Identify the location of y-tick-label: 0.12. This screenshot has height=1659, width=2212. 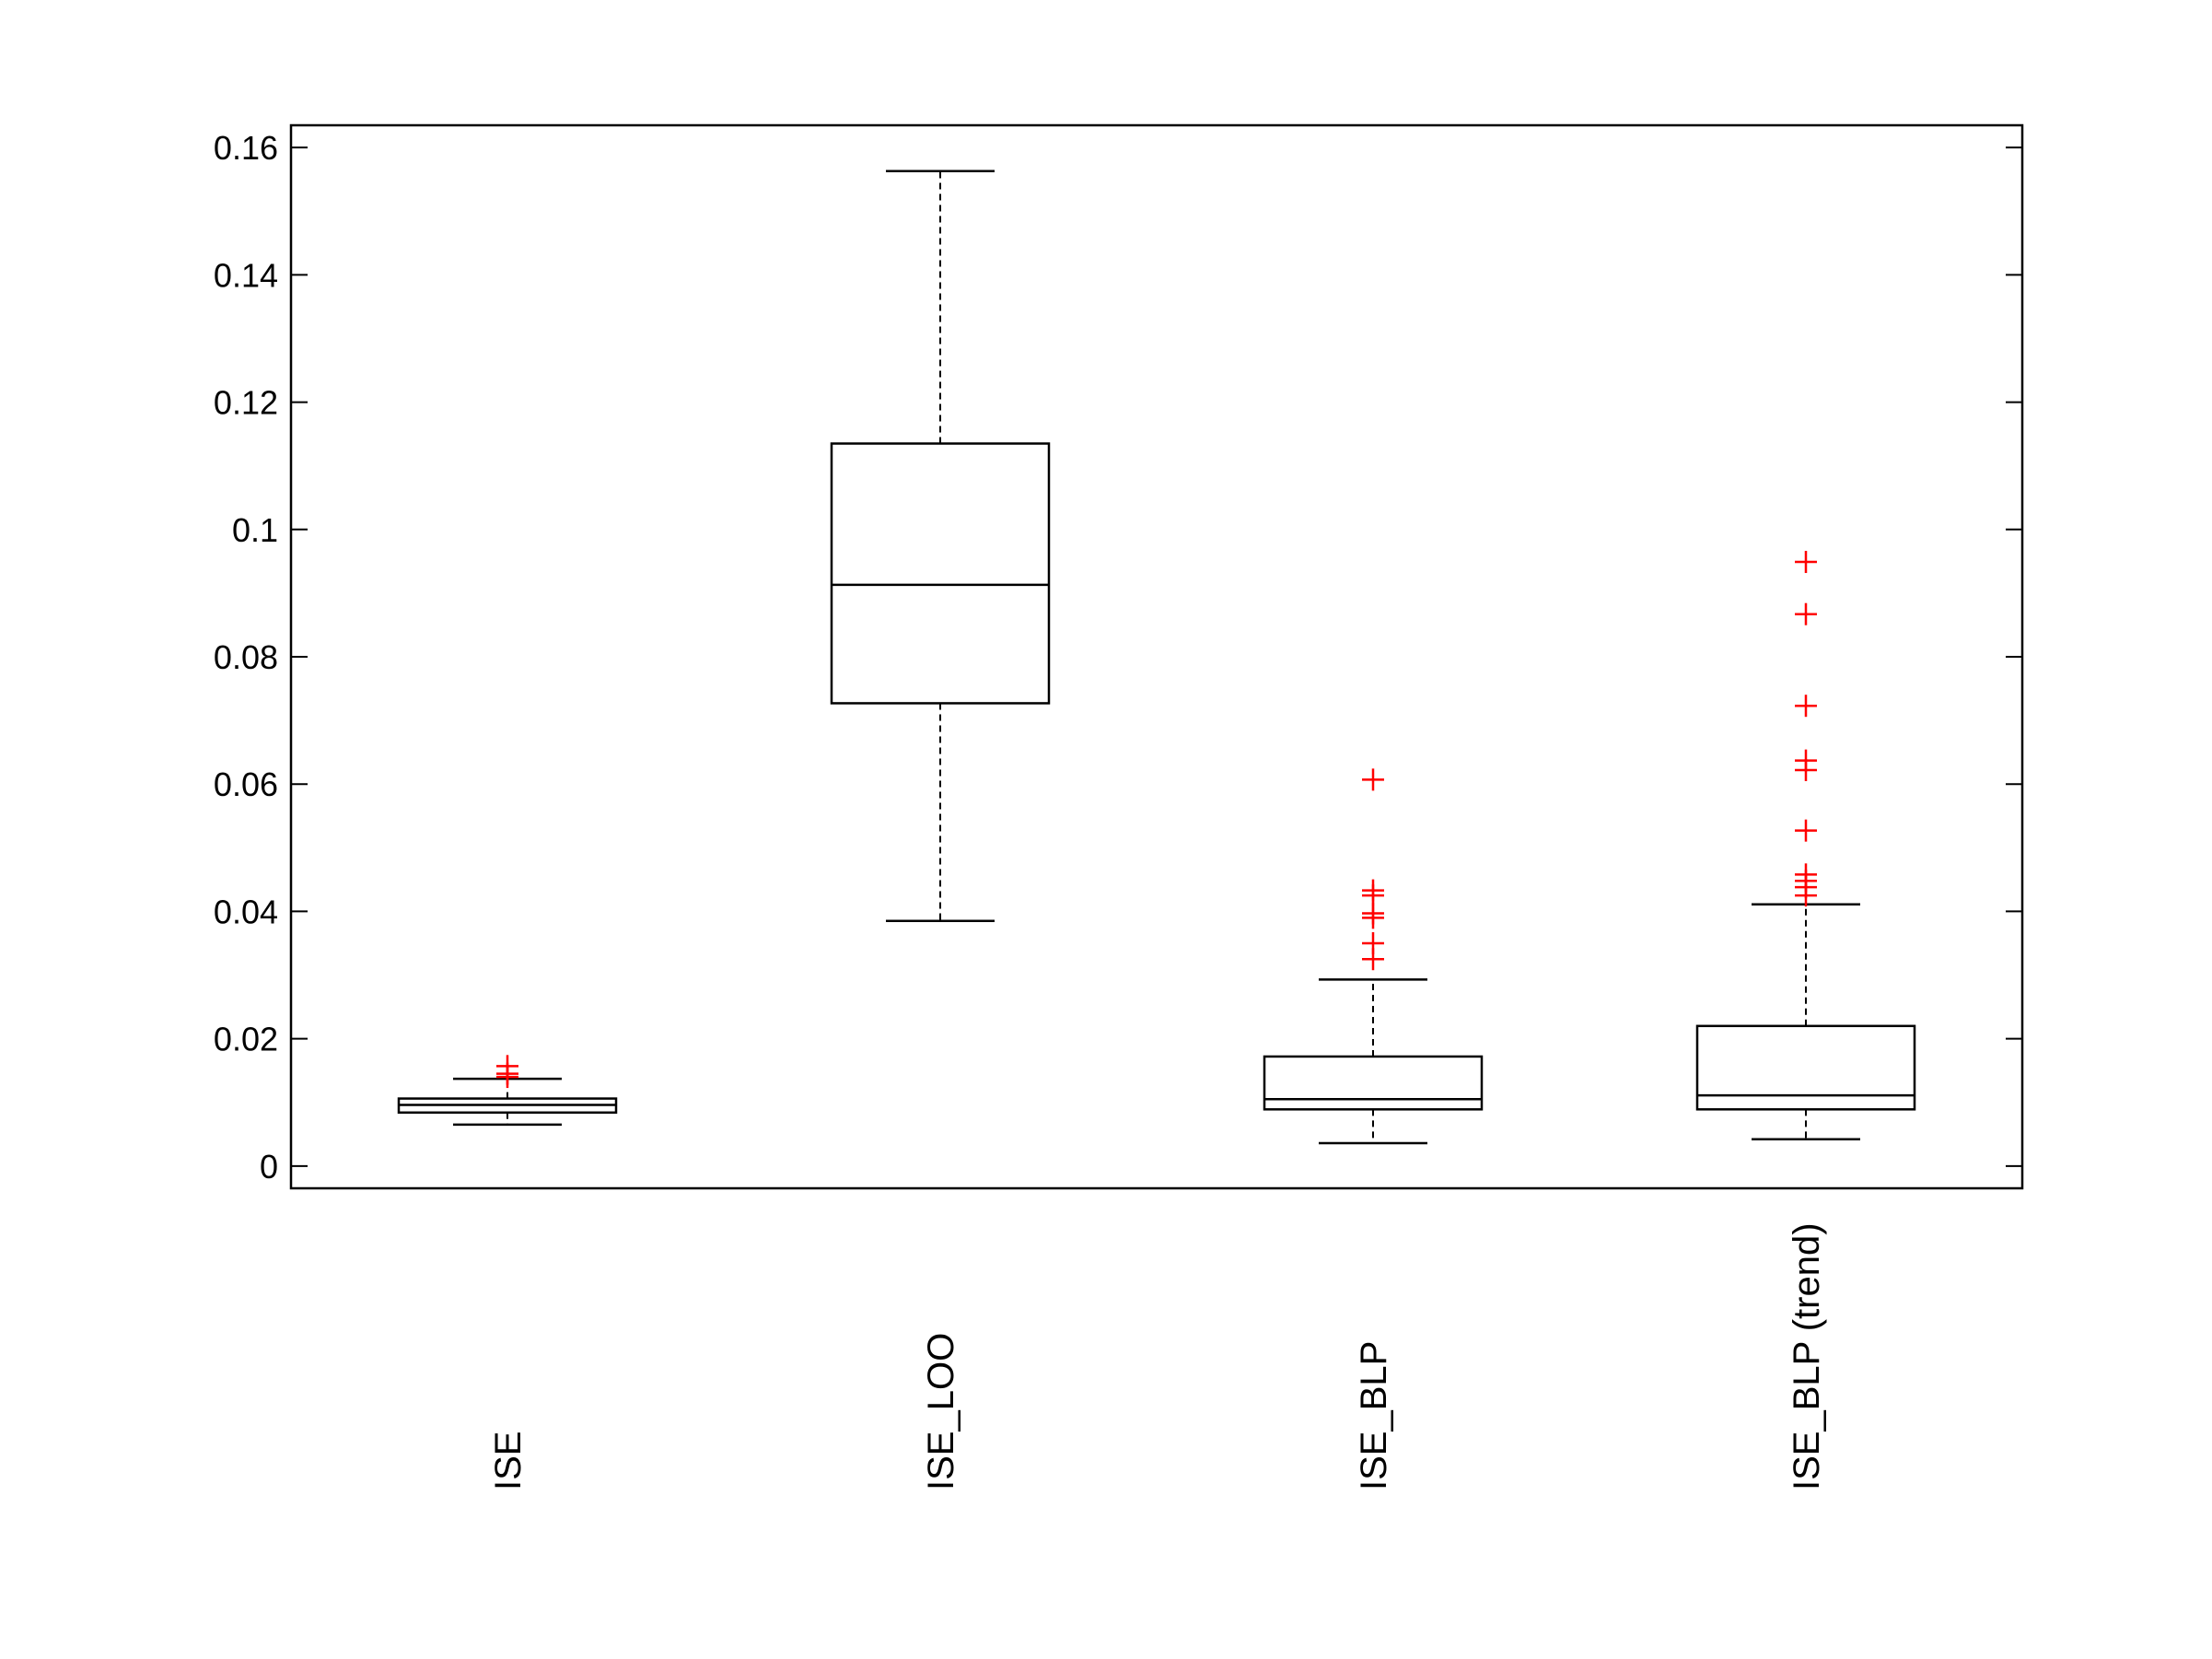
(246, 403).